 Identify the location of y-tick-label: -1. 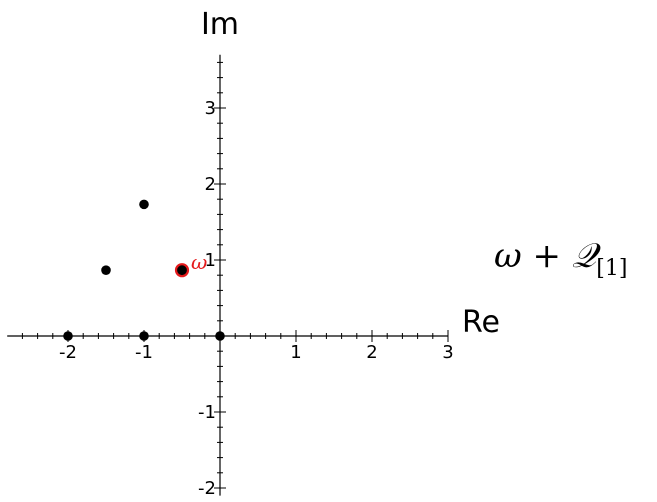
(207, 412).